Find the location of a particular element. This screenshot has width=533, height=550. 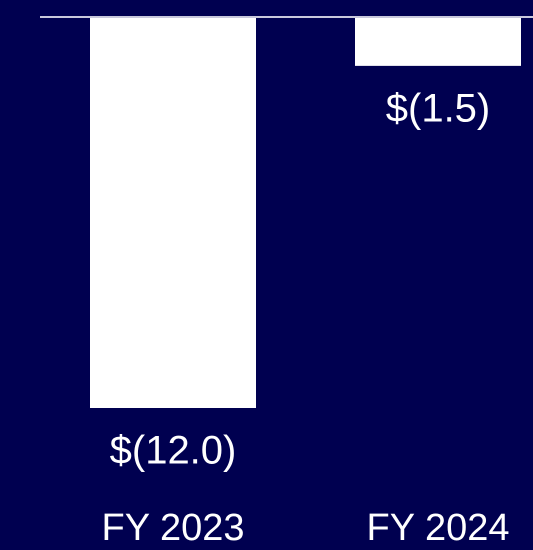

x-tick-label: FY 2023 is located at coordinates (173, 528).